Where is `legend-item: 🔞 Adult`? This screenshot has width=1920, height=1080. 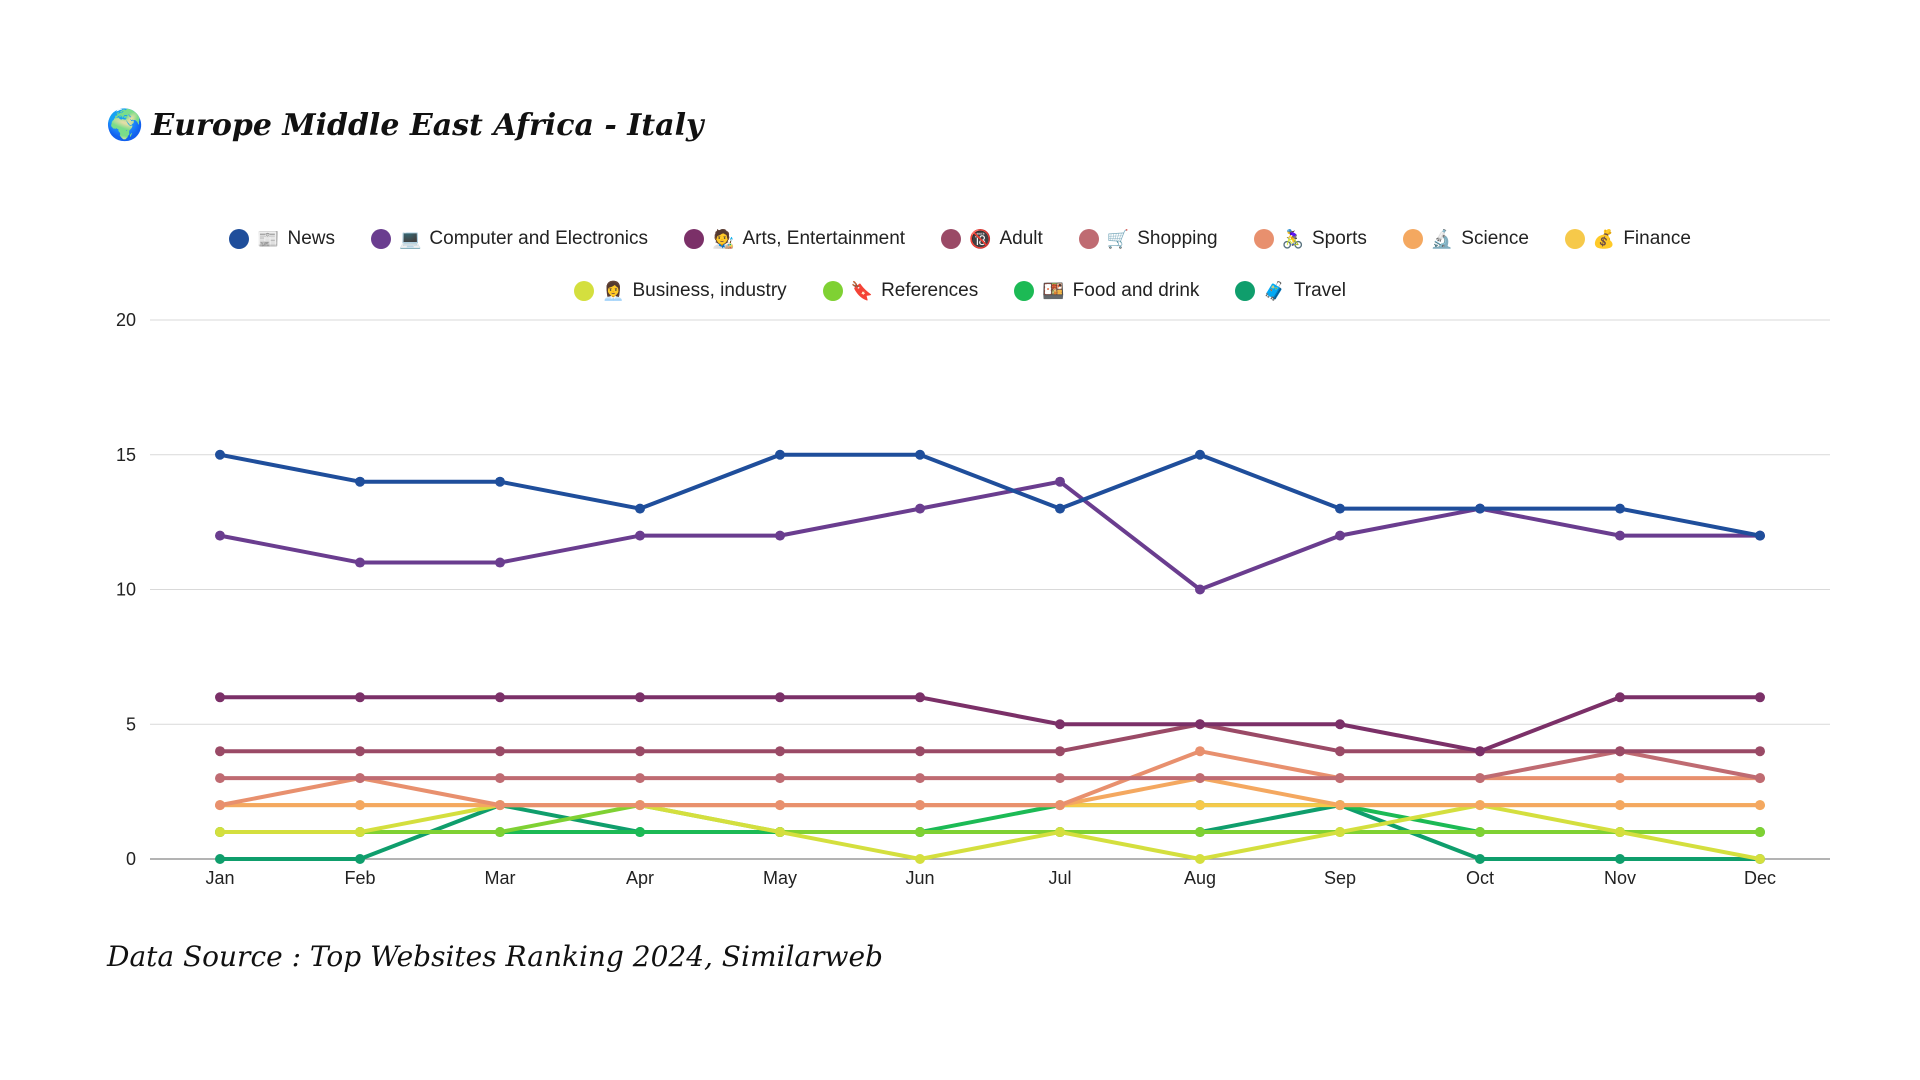 legend-item: 🔞 Adult is located at coordinates (992, 239).